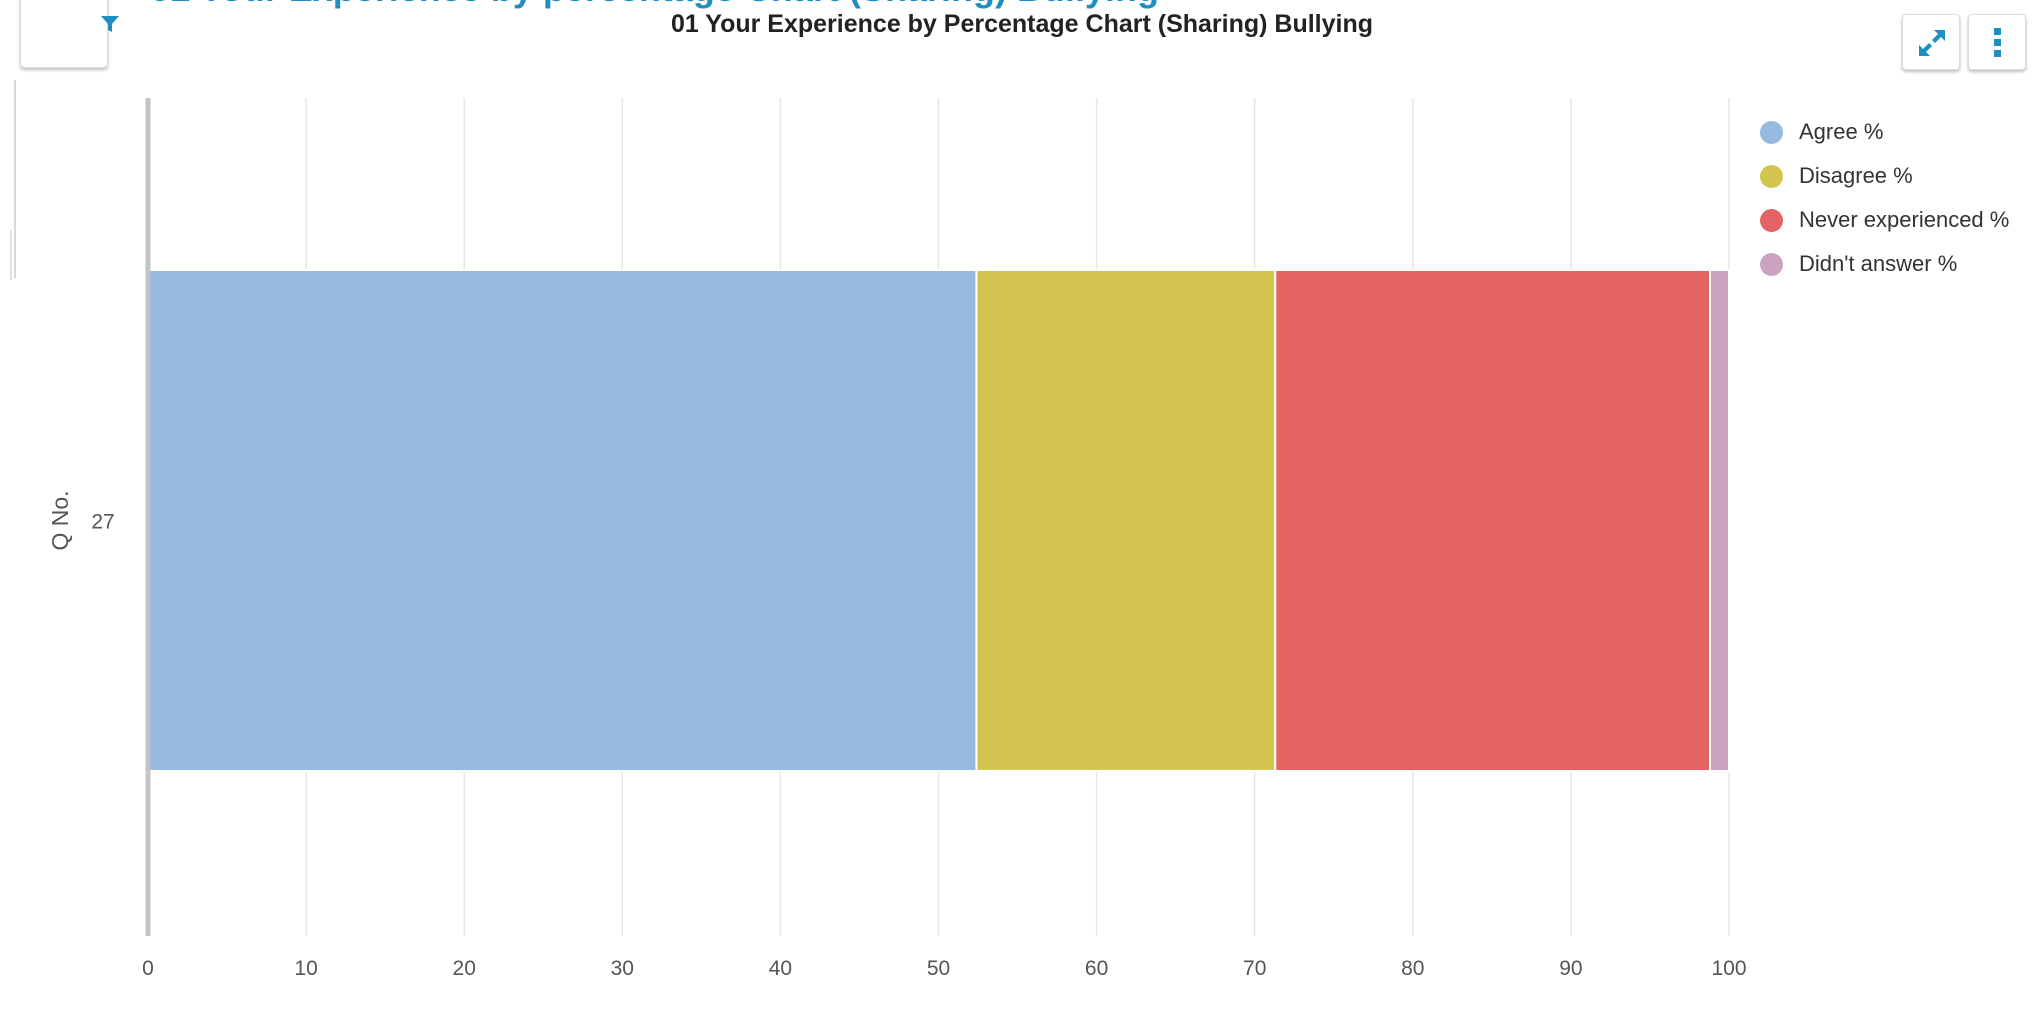 The width and height of the screenshot is (2044, 1024). Describe the element at coordinates (1878, 263) in the screenshot. I see `legend-label: Didn't answer %` at that location.